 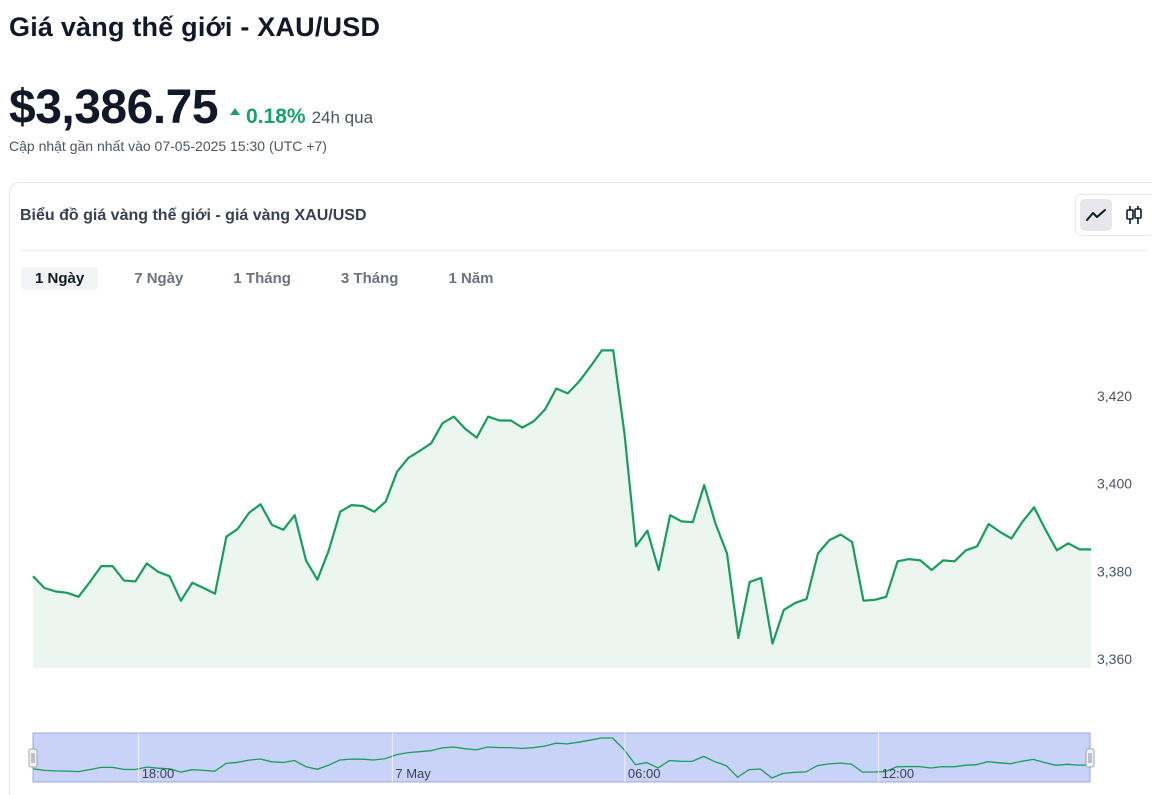 I want to click on tab-1-year: 1 Năm, so click(x=471, y=278).